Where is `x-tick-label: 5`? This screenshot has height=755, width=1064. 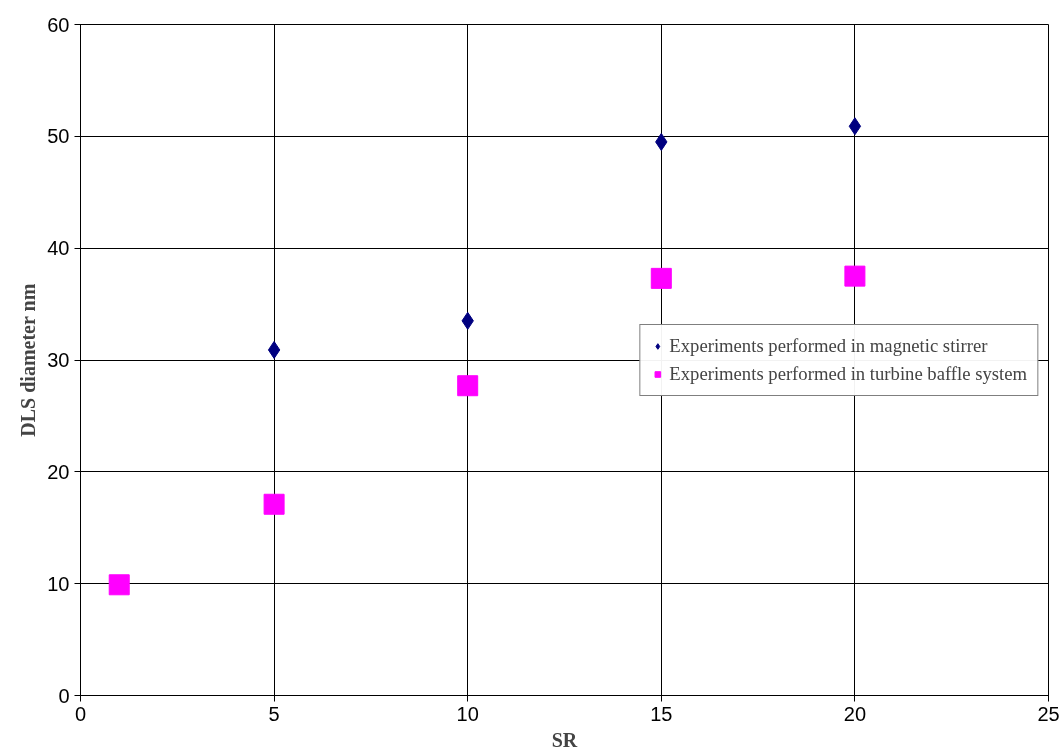
x-tick-label: 5 is located at coordinates (274, 713).